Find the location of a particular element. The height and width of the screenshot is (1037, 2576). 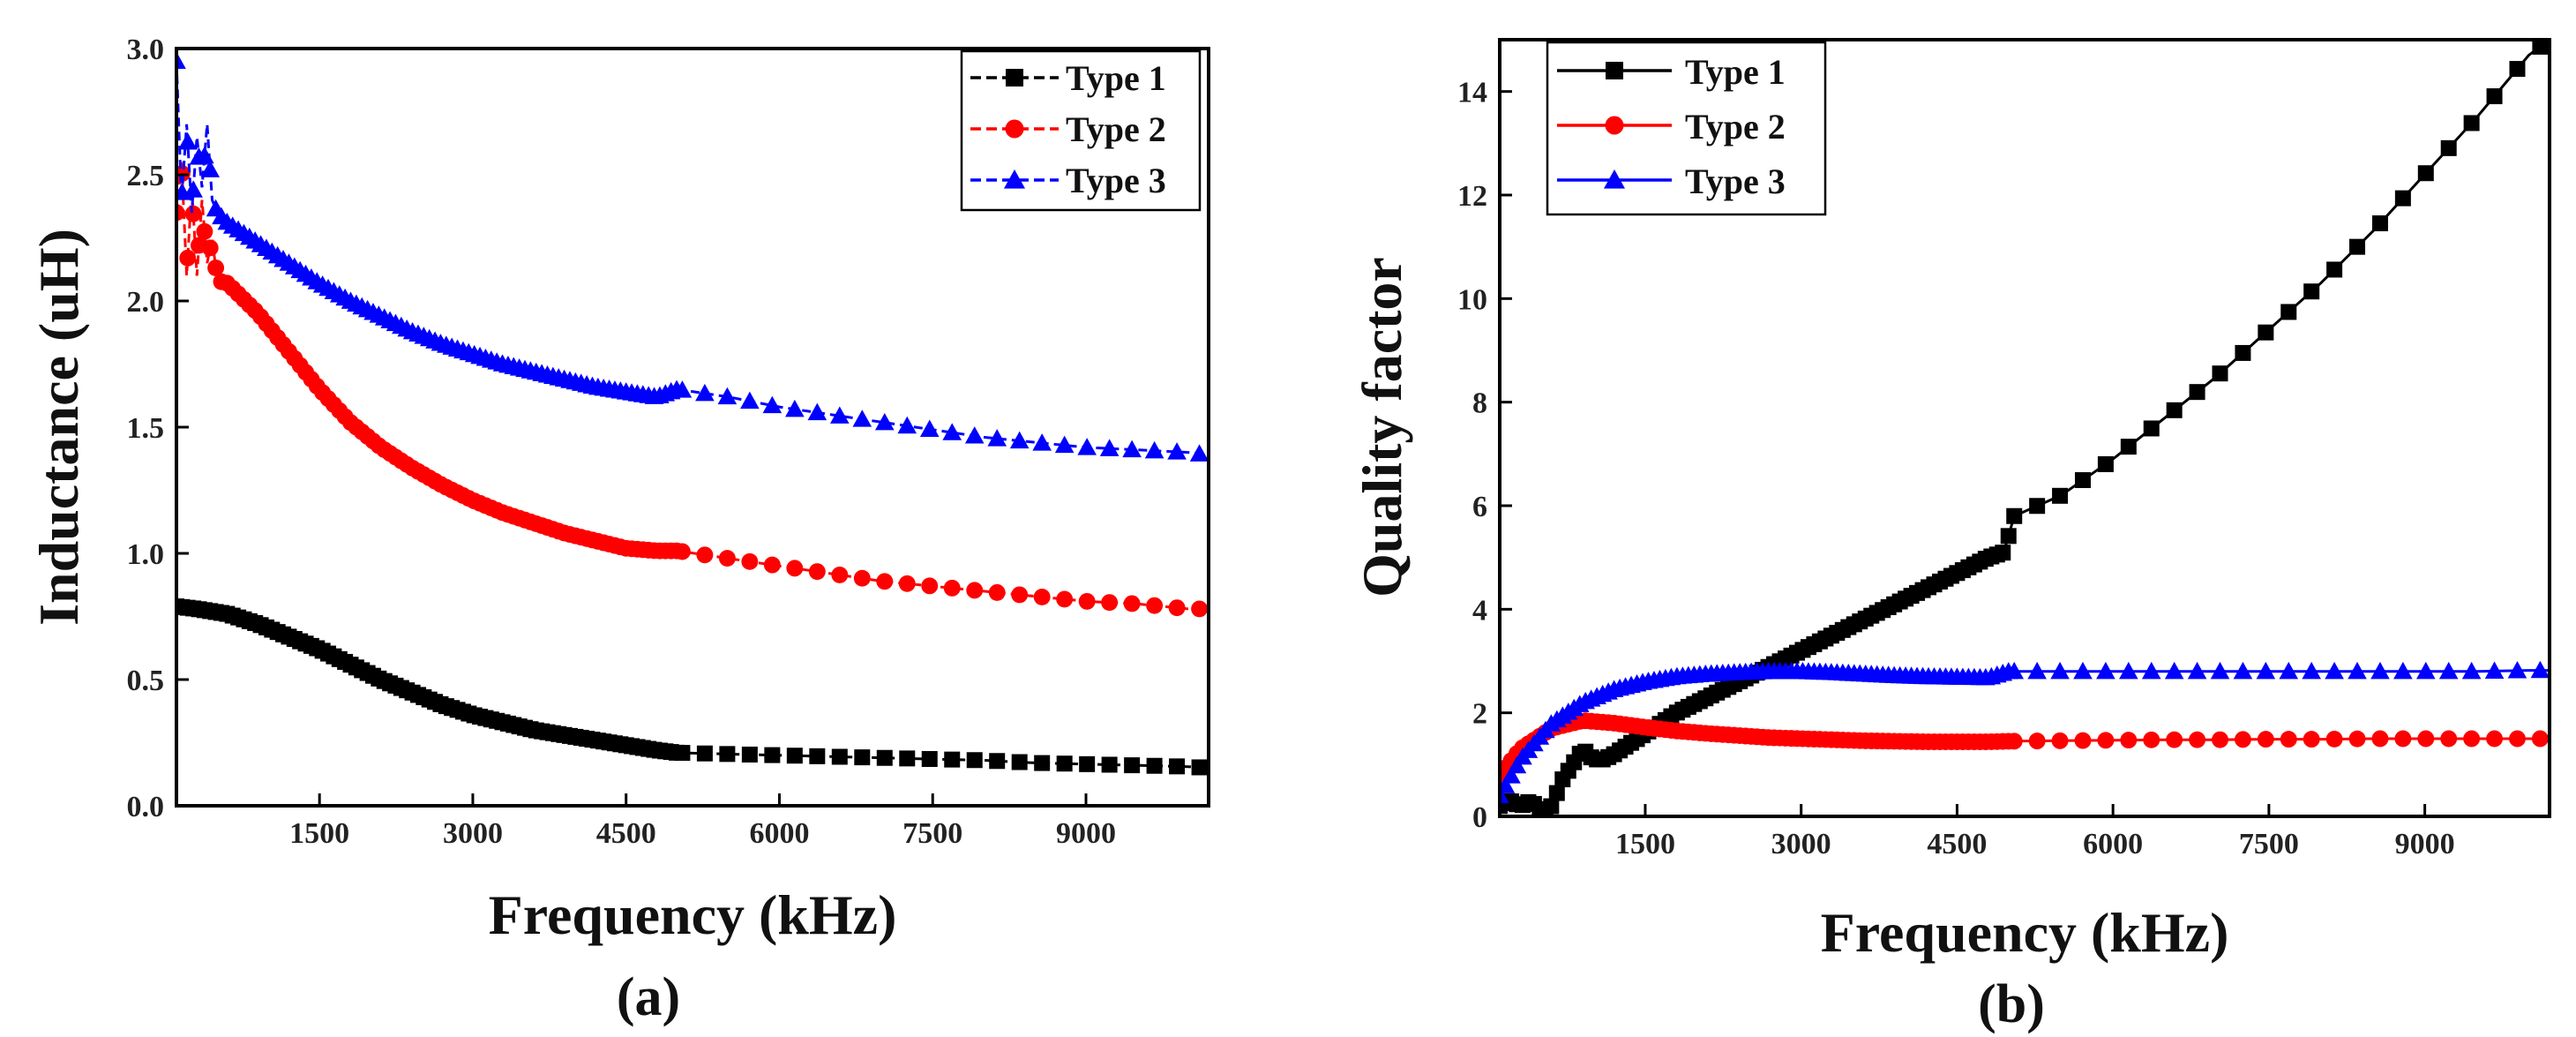

panel-a-ylabel: Inductance (uH) is located at coordinates (59, 428).